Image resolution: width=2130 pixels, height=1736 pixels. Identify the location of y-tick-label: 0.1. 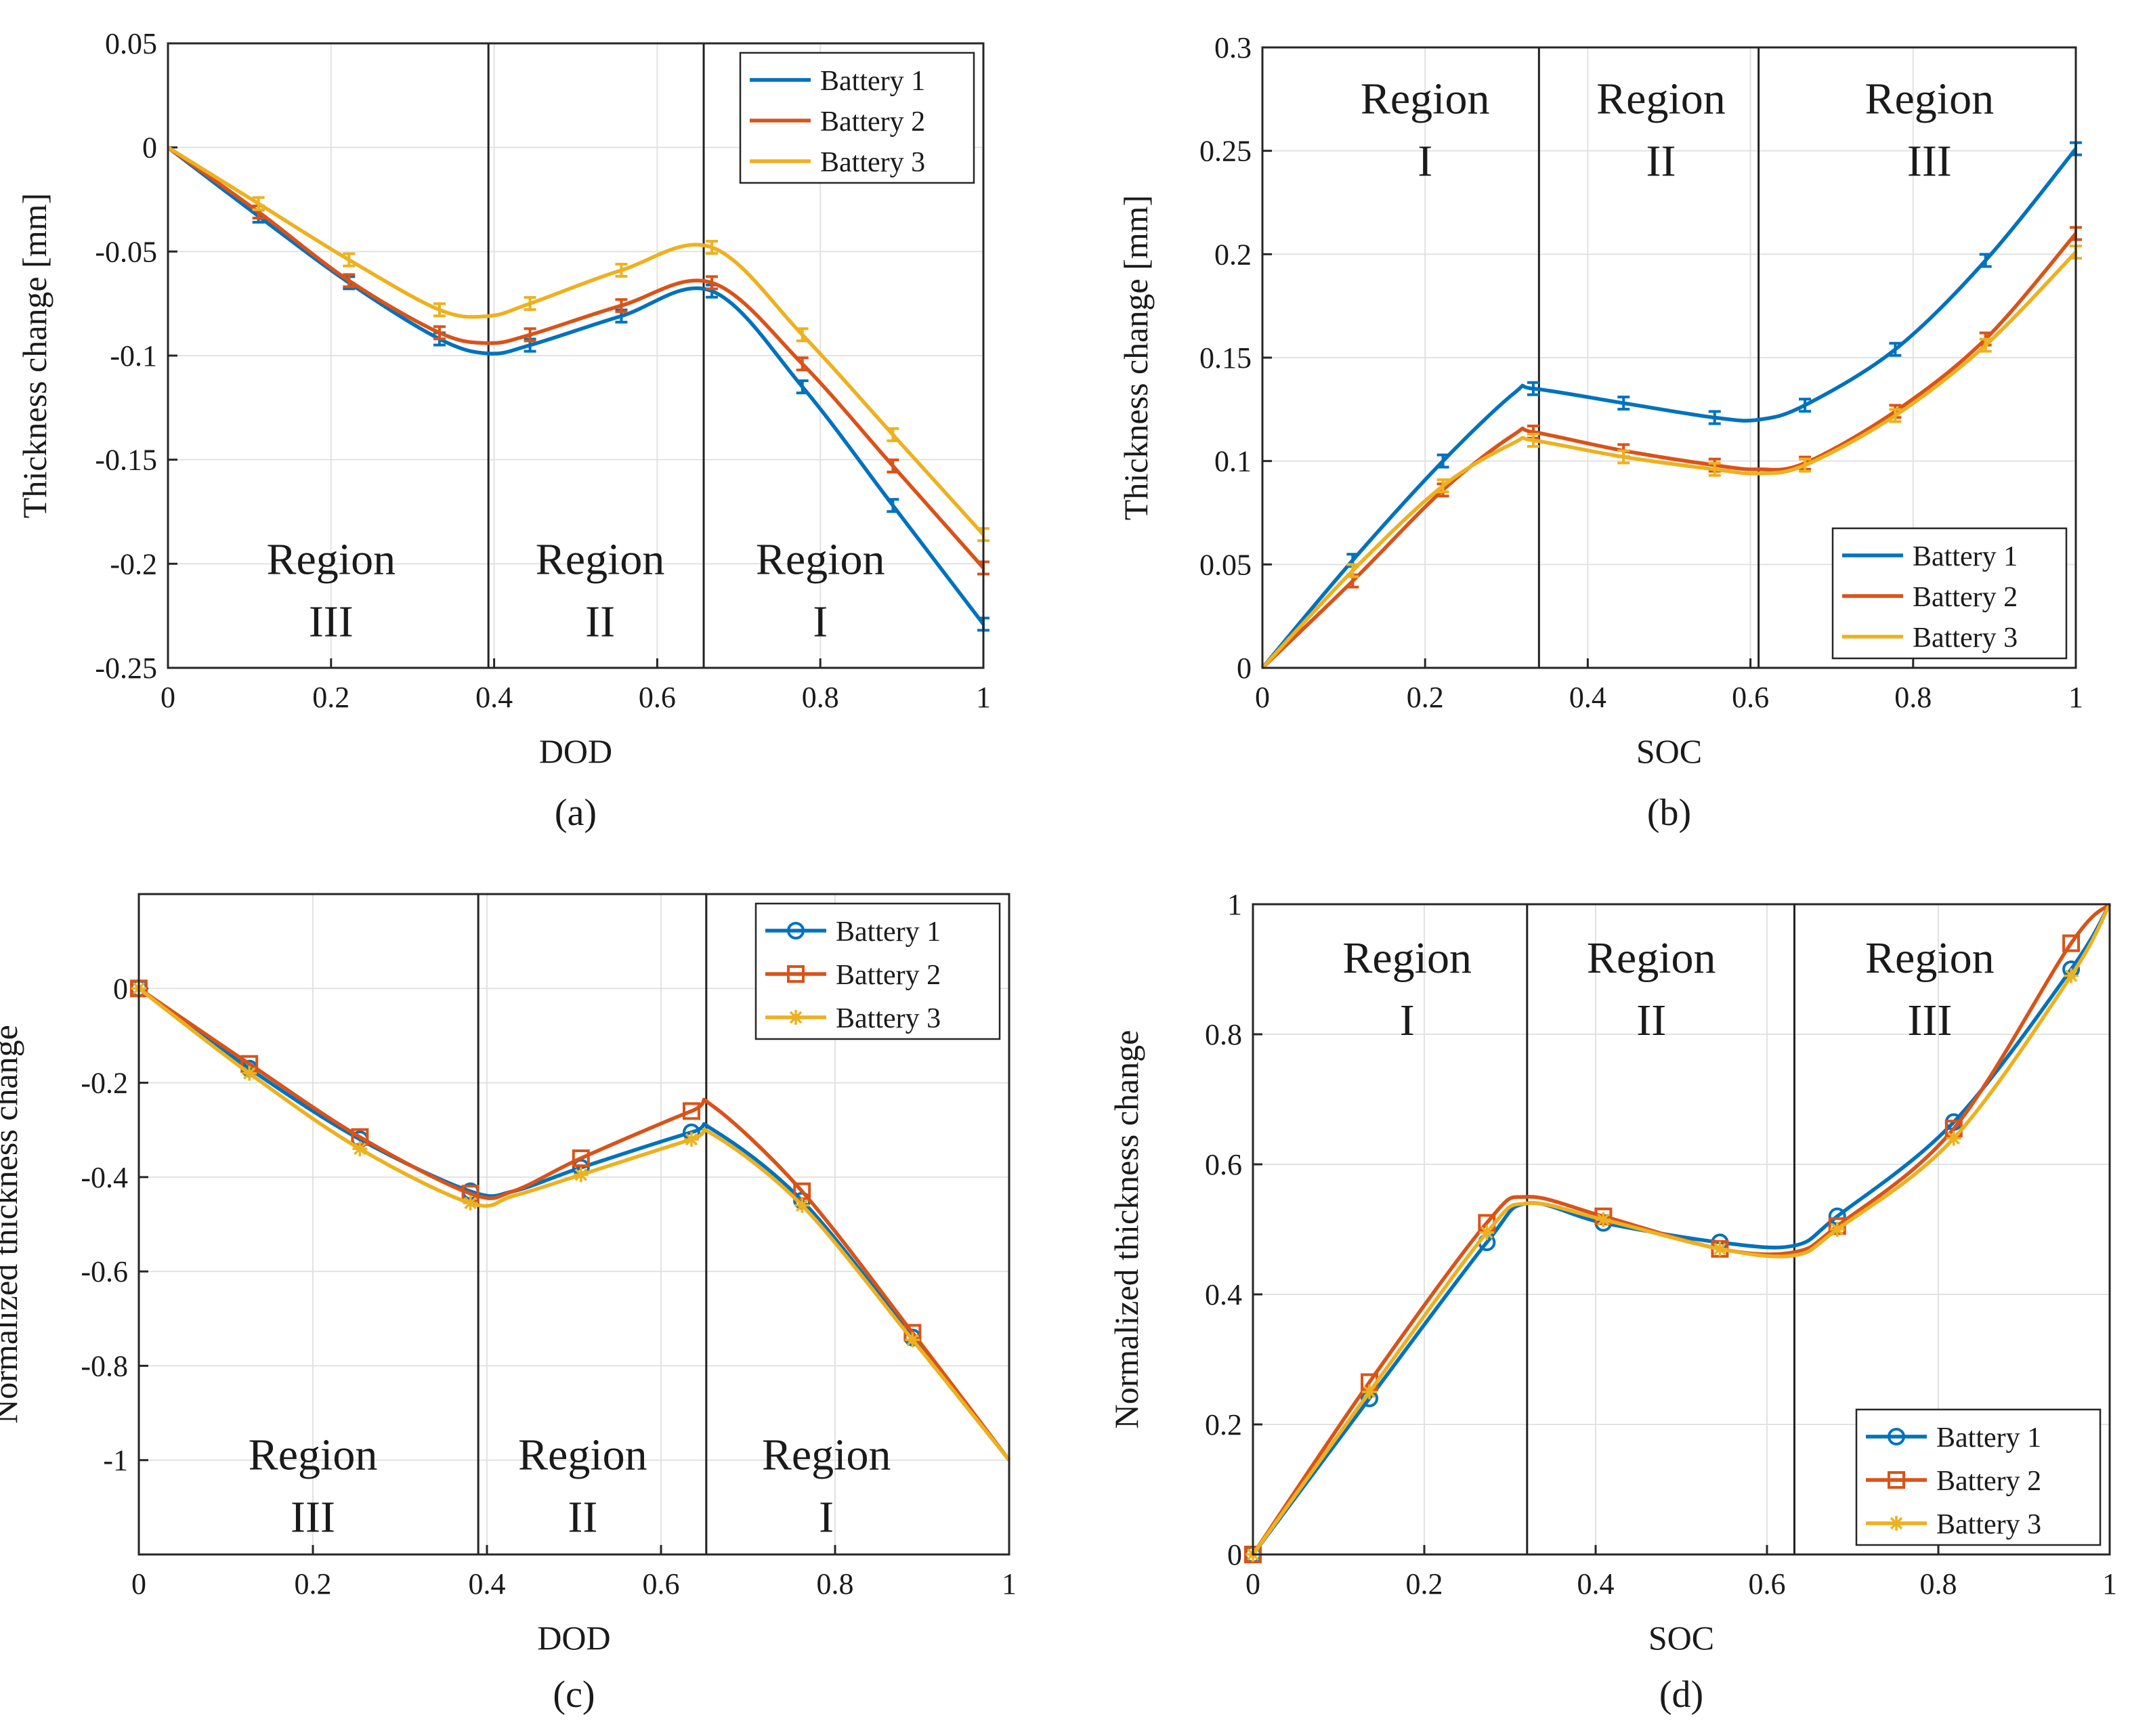
(1233, 461).